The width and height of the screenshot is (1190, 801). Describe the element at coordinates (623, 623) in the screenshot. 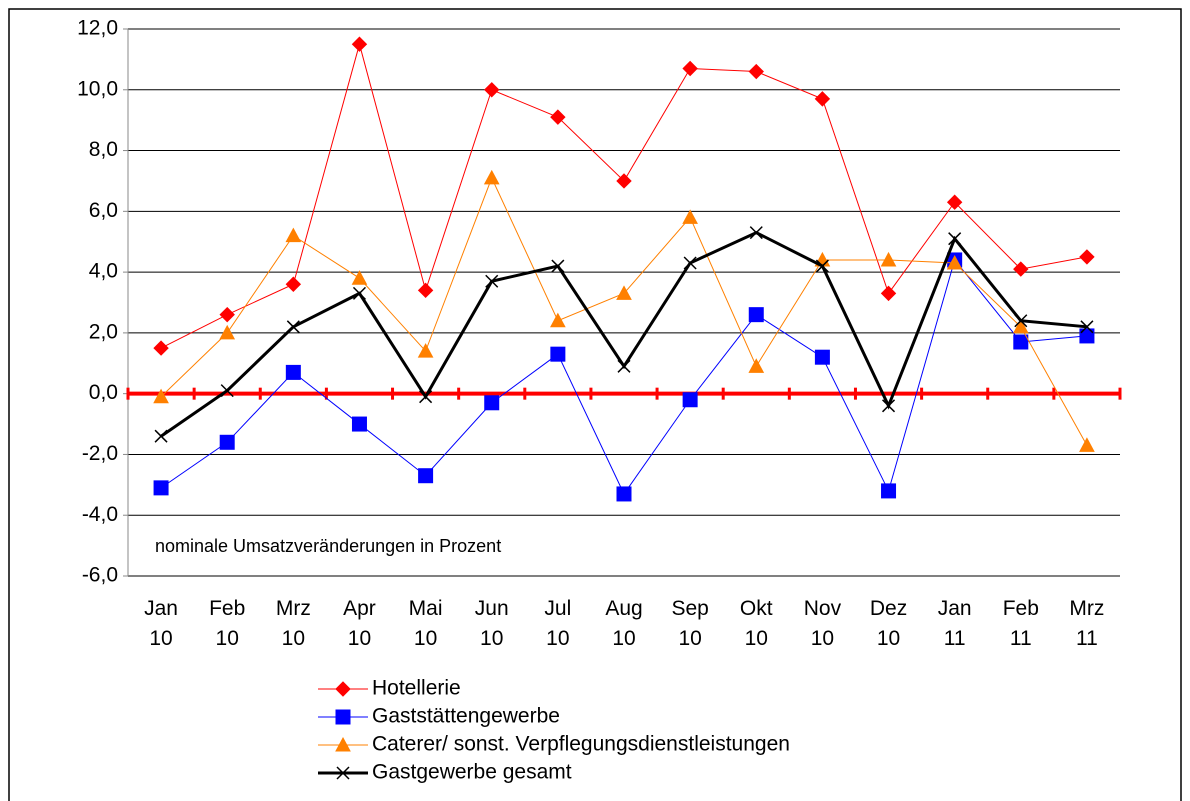

I see `x-tick-label: Aug 10` at that location.